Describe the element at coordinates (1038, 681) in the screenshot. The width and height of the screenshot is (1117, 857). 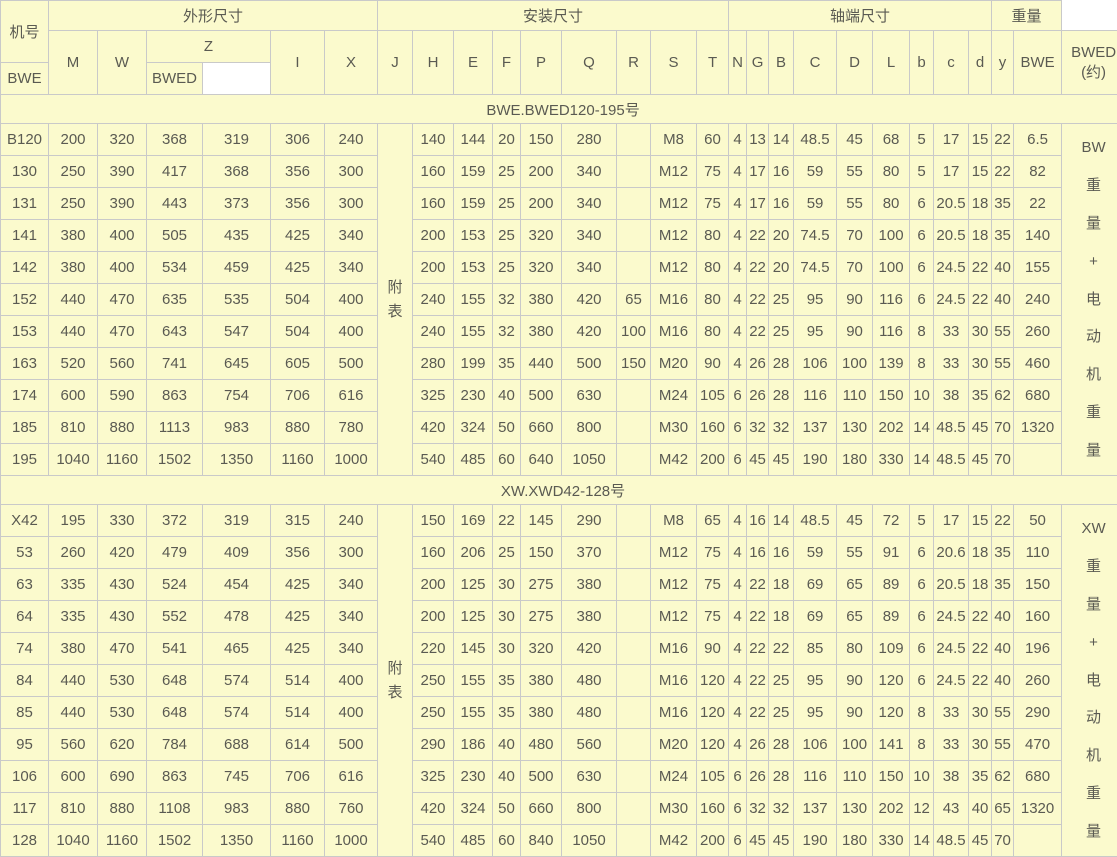
I see `cell-weight-BWE: 260` at that location.